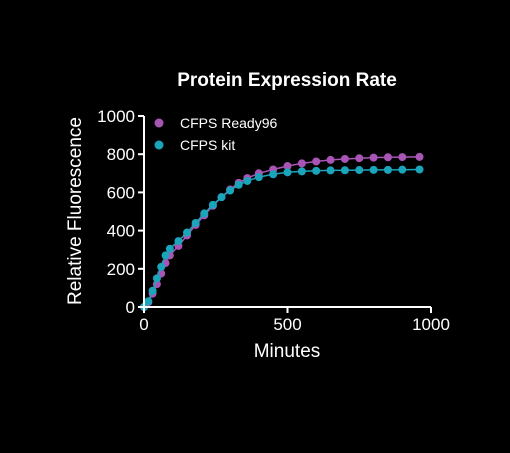 The image size is (510, 453). What do you see at coordinates (287, 80) in the screenshot?
I see `chart-title: Protein Expression Rate` at bounding box center [287, 80].